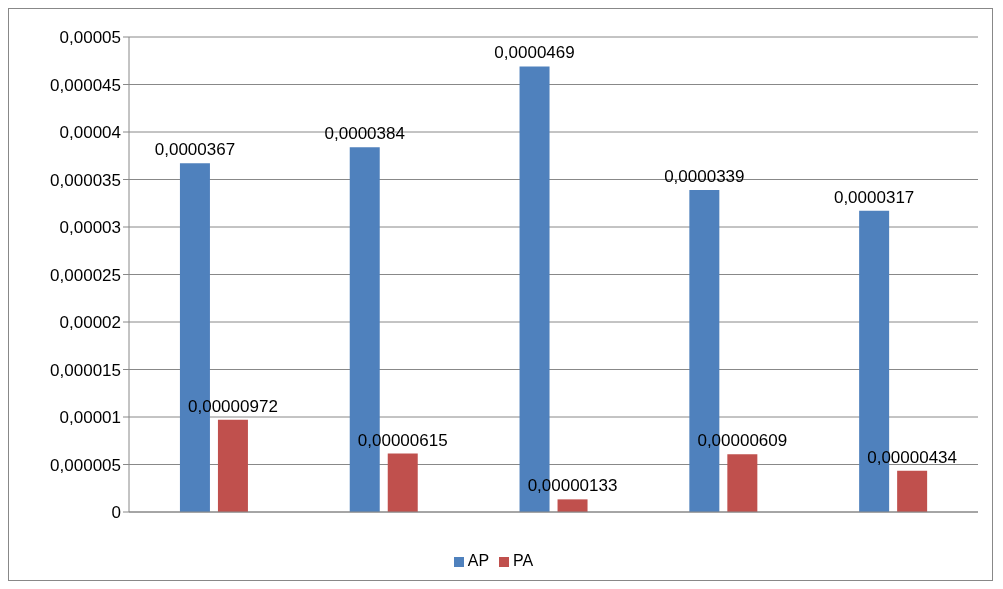 The width and height of the screenshot is (1003, 589). What do you see at coordinates (85, 85) in the screenshot?
I see `y-tick-label: 0,000045` at bounding box center [85, 85].